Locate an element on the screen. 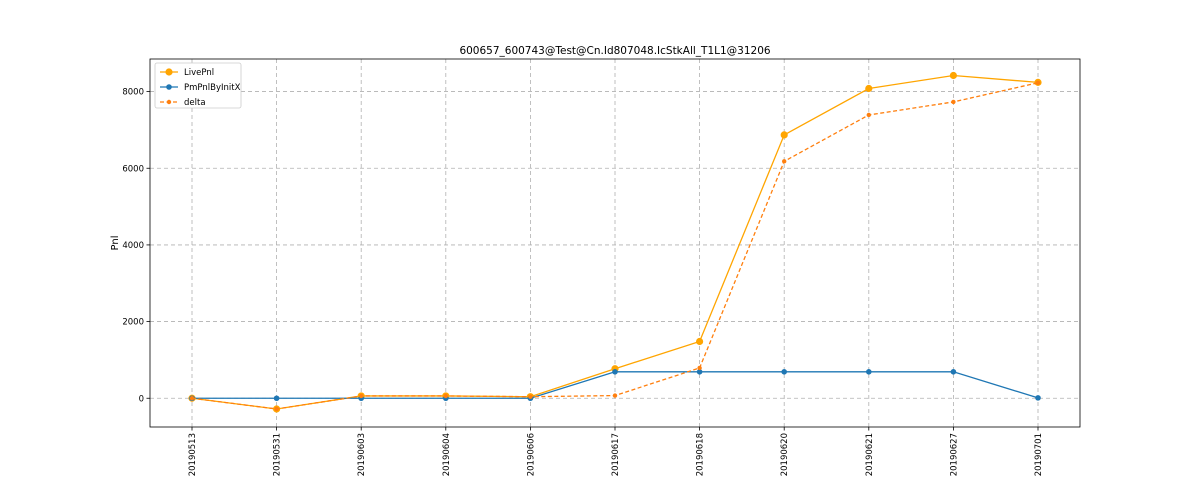 This screenshot has width=1200, height=484. x-tick-label: 20190606 is located at coordinates (531, 454).